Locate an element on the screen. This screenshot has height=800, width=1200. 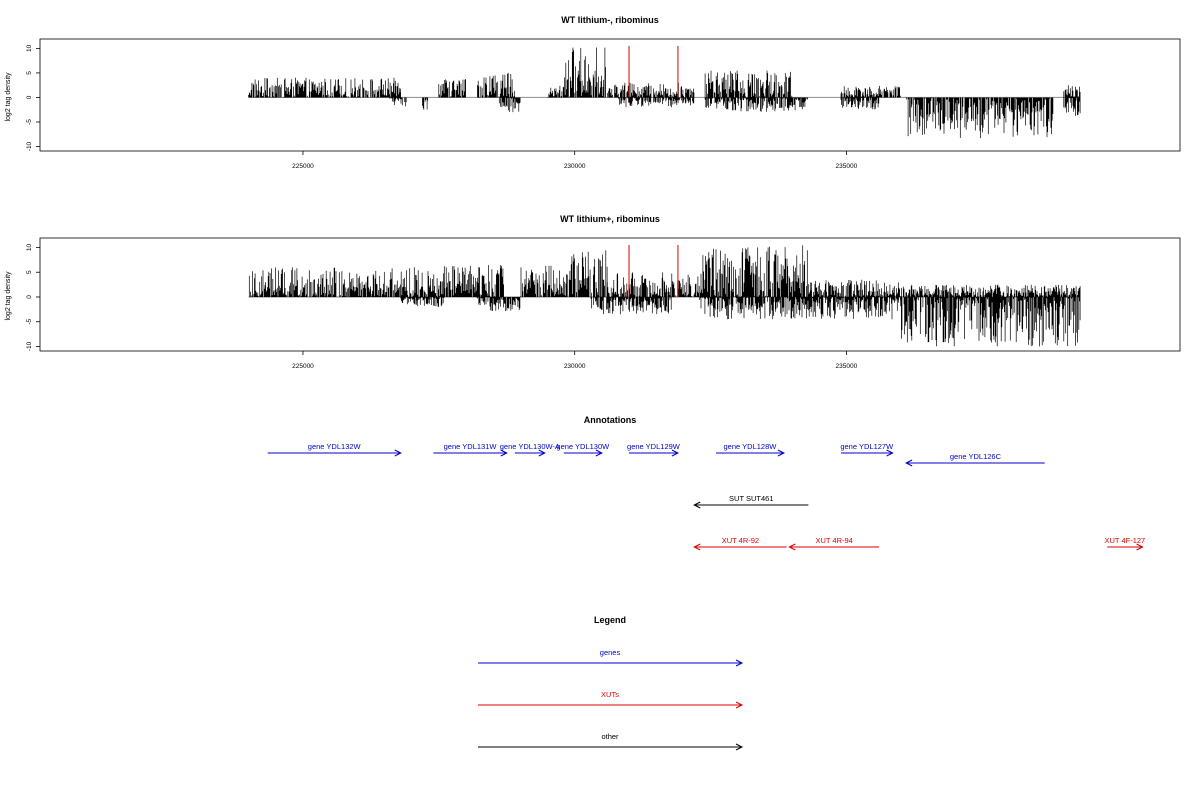
legend-label: other is located at coordinates (610, 736).